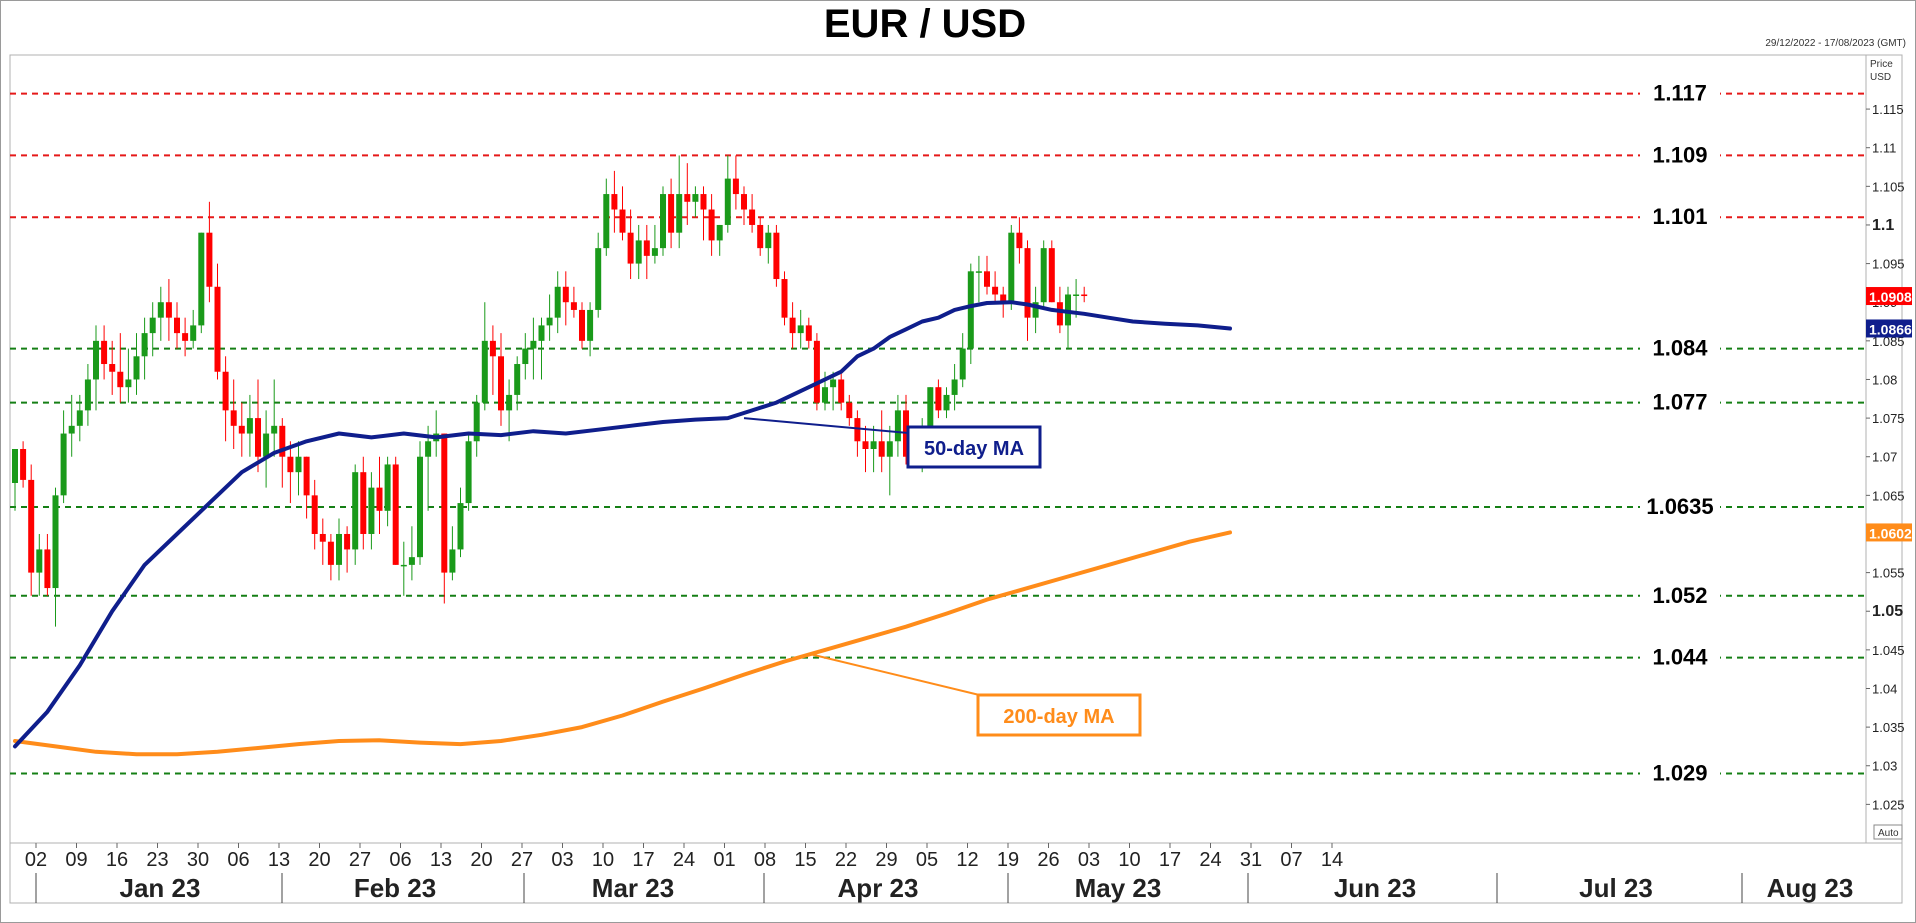 The image size is (1916, 923). What do you see at coordinates (1118, 888) in the screenshot?
I see `x-month-label: May 23` at bounding box center [1118, 888].